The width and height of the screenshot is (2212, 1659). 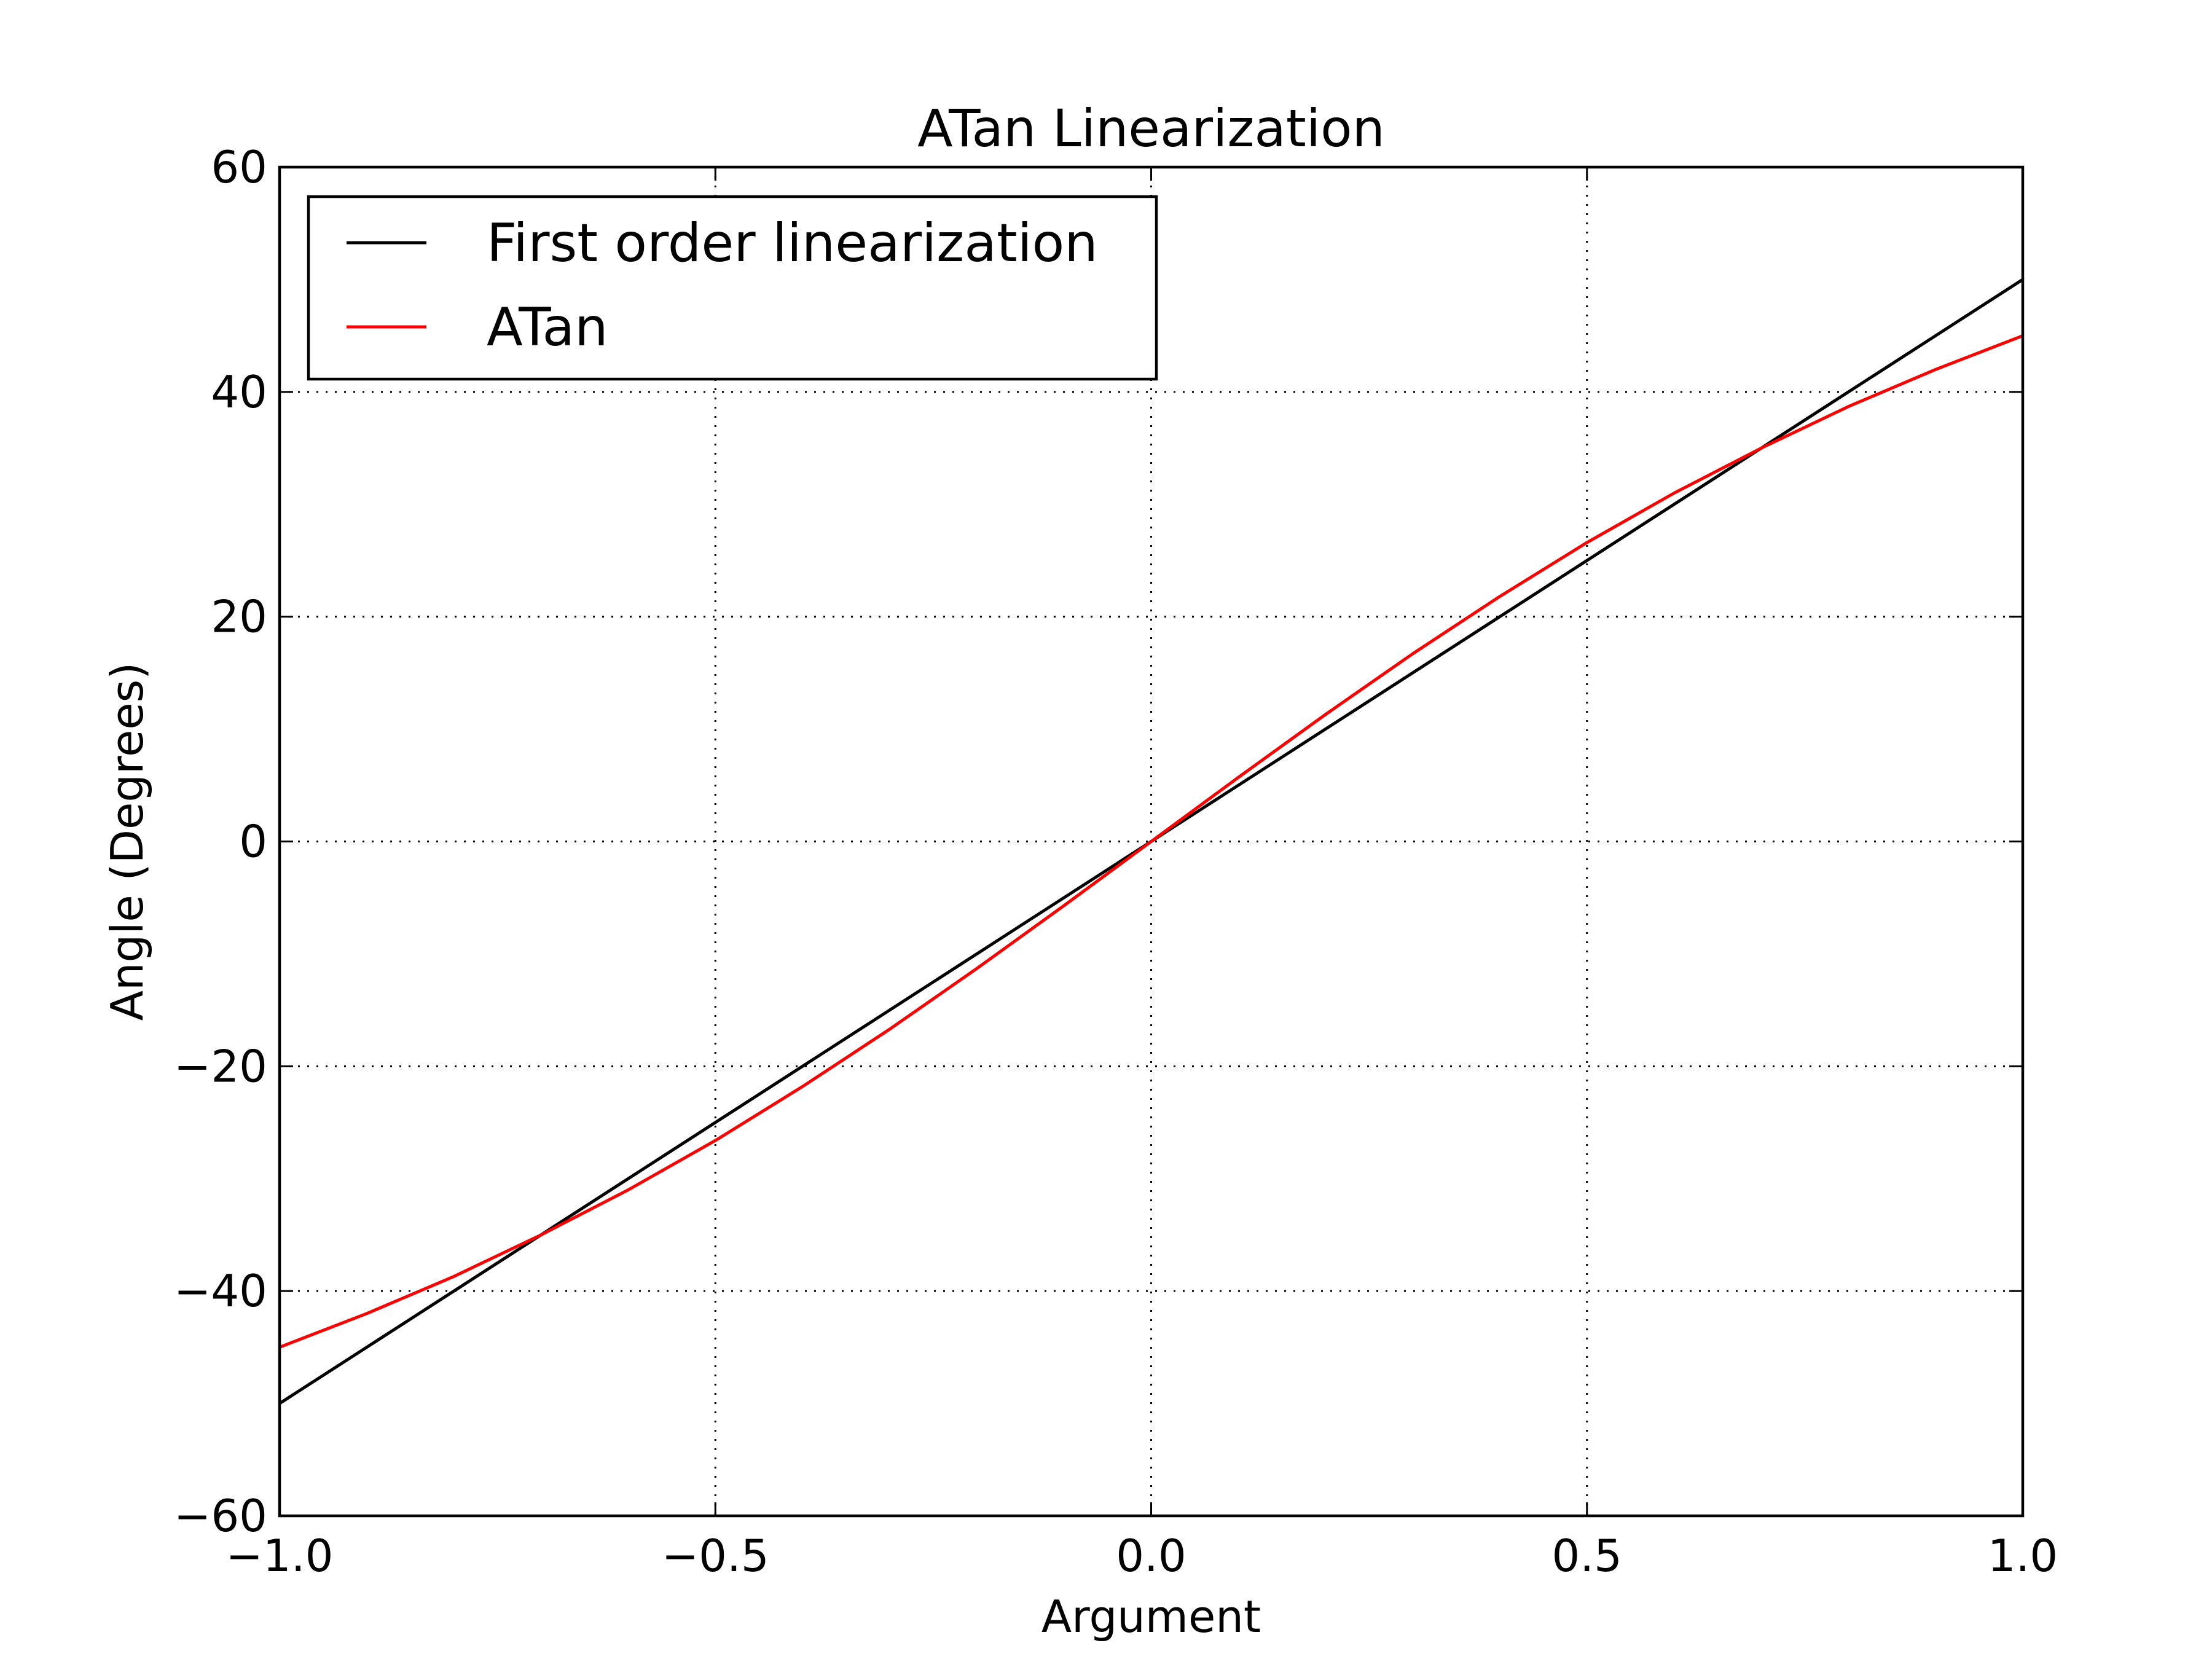 I want to click on legend-label-first-order: First order linearization, so click(x=792, y=243).